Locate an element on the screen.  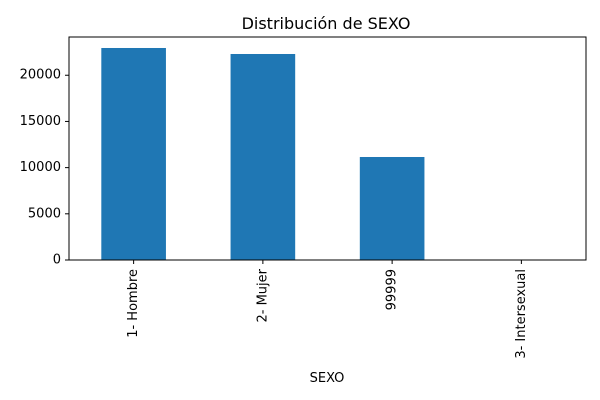
y-tick-label: 5000 is located at coordinates (44, 213).